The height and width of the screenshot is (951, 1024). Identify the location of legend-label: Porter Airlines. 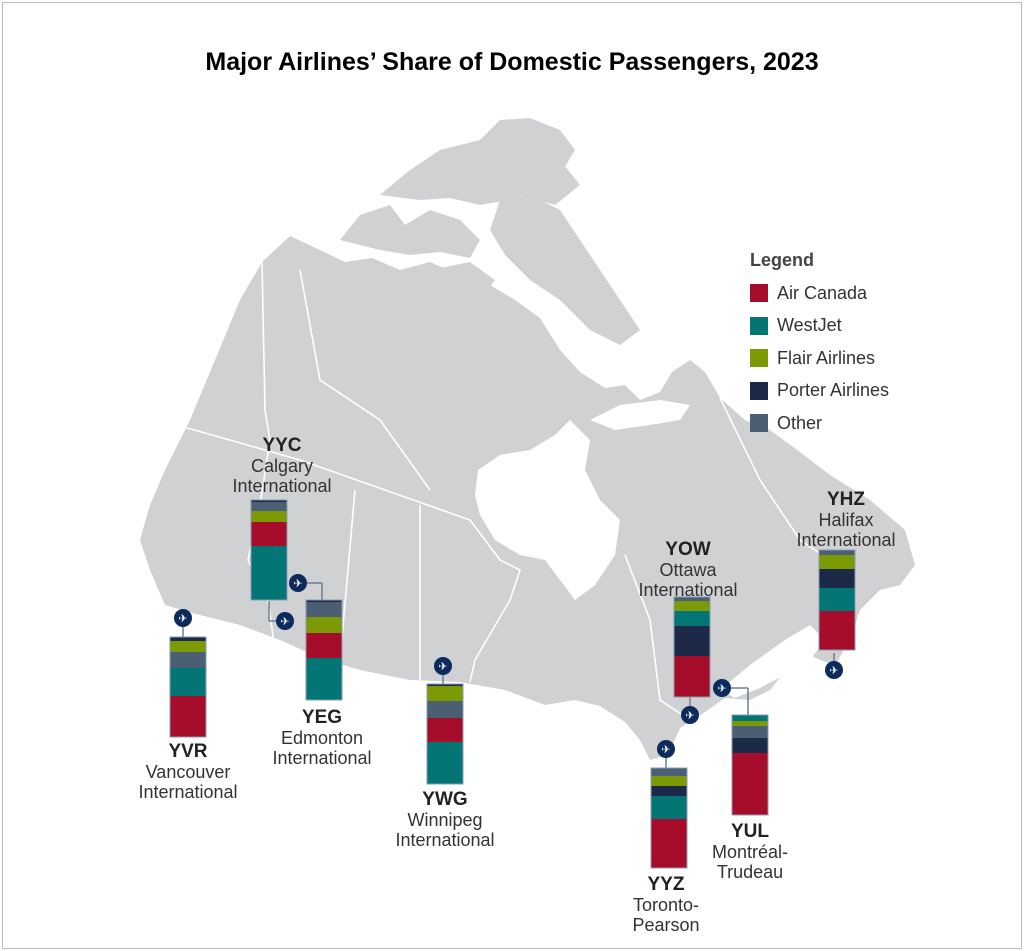
(833, 390).